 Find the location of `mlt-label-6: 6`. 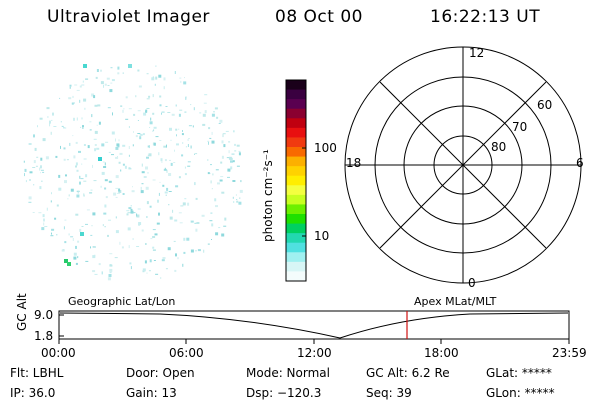

mlt-label-6: 6 is located at coordinates (580, 163).